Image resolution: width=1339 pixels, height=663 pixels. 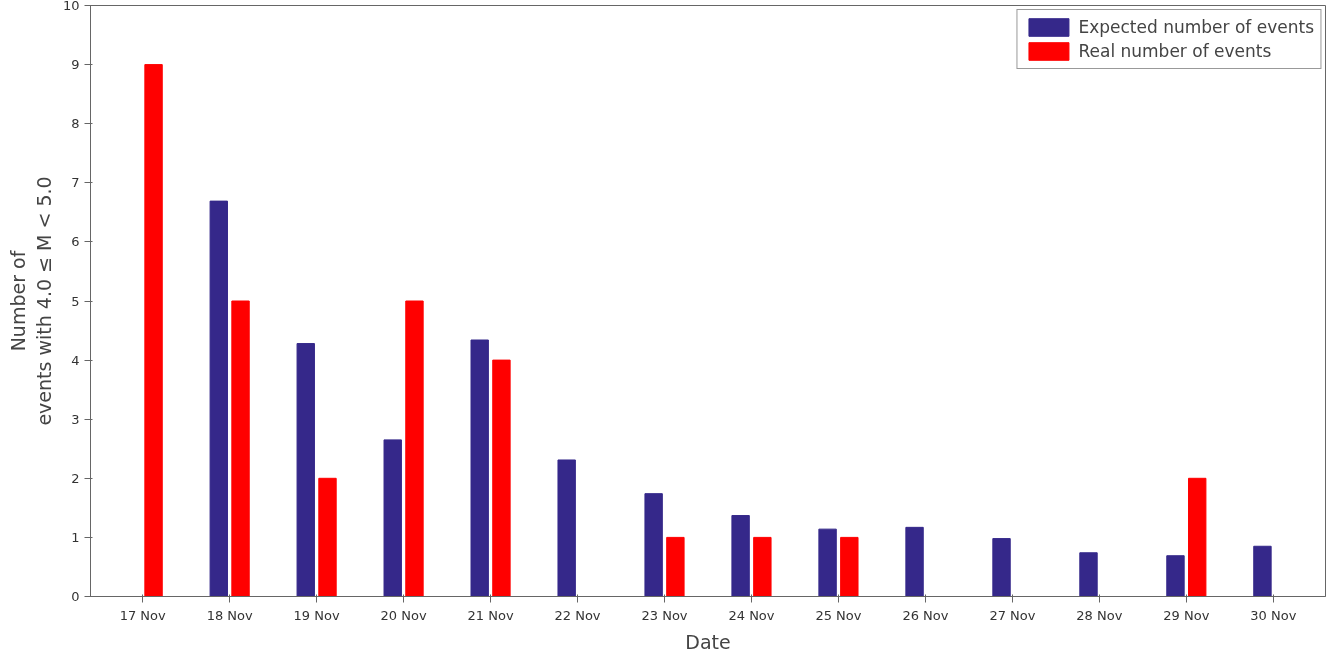 What do you see at coordinates (229, 615) in the screenshot?
I see `x-tick-label: 18 Nov` at bounding box center [229, 615].